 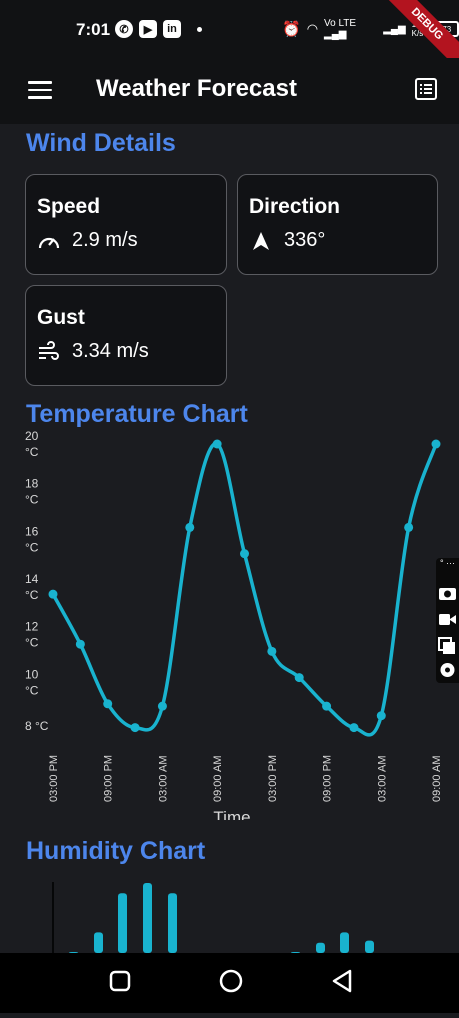 I want to click on y-tick-label: 20 °C, so click(x=32, y=444).